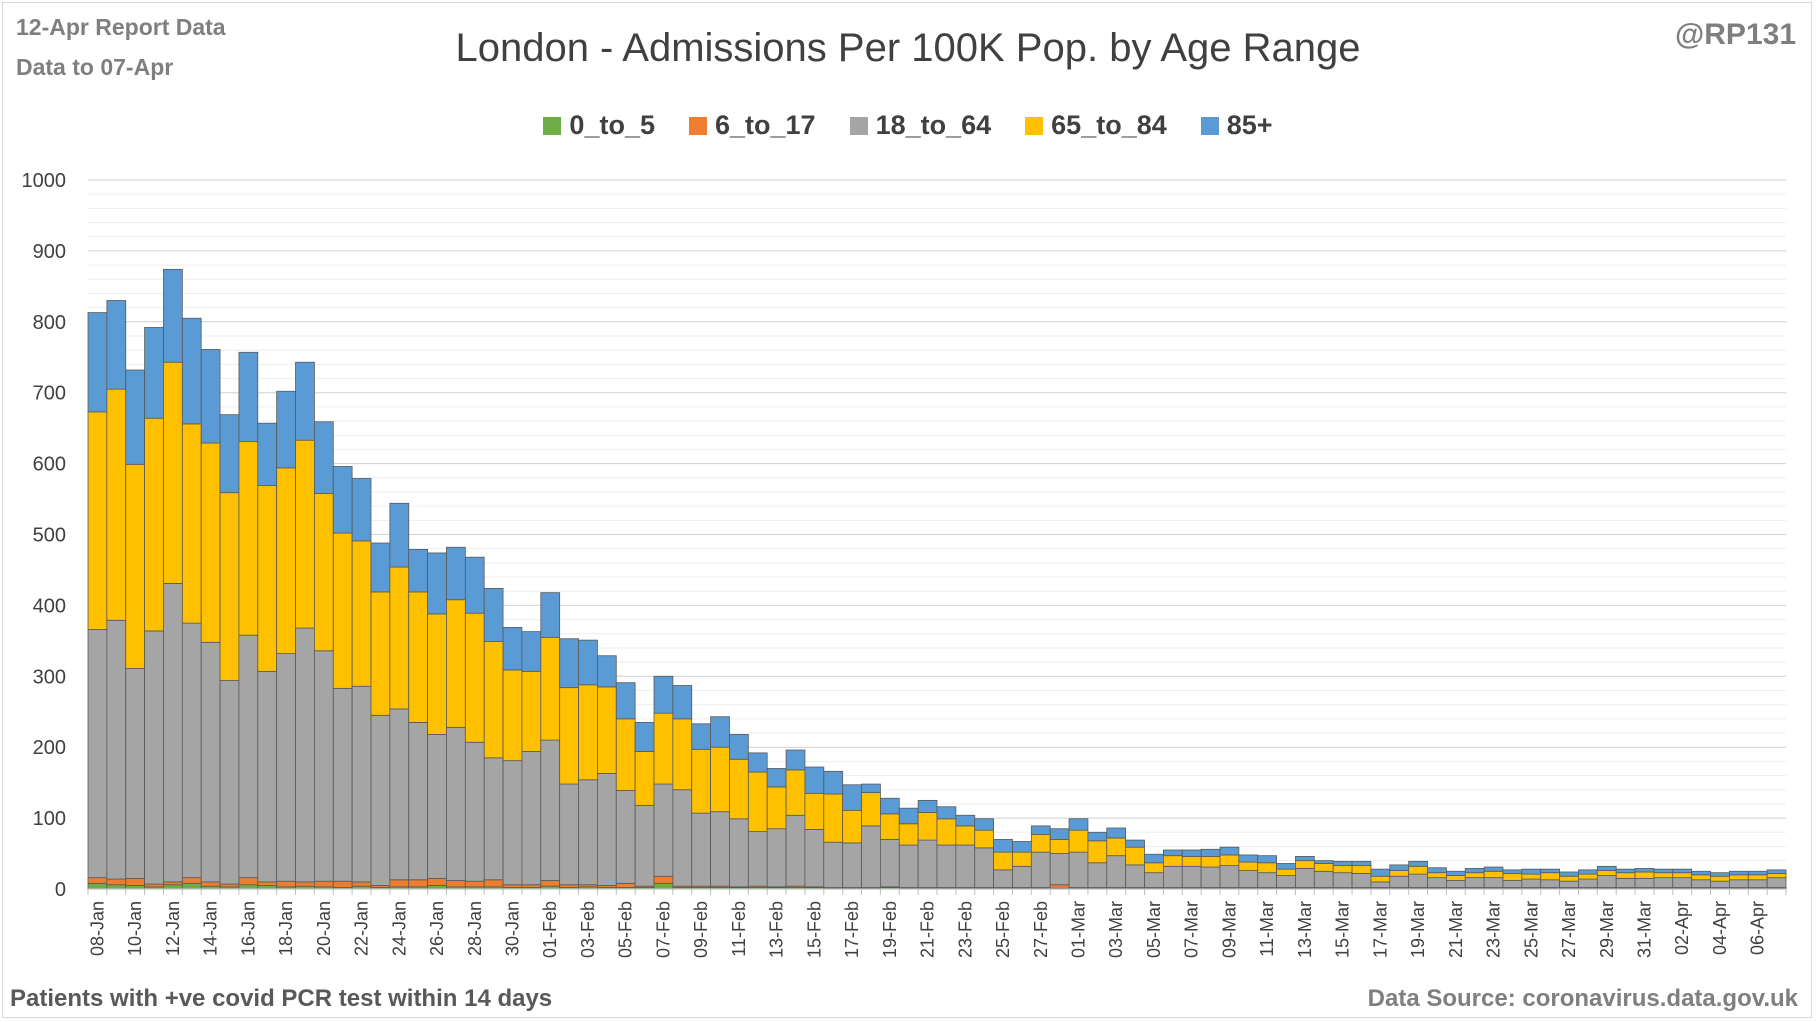 The width and height of the screenshot is (1816, 1022). What do you see at coordinates (437, 928) in the screenshot?
I see `x-tick-label: 26-Jan` at bounding box center [437, 928].